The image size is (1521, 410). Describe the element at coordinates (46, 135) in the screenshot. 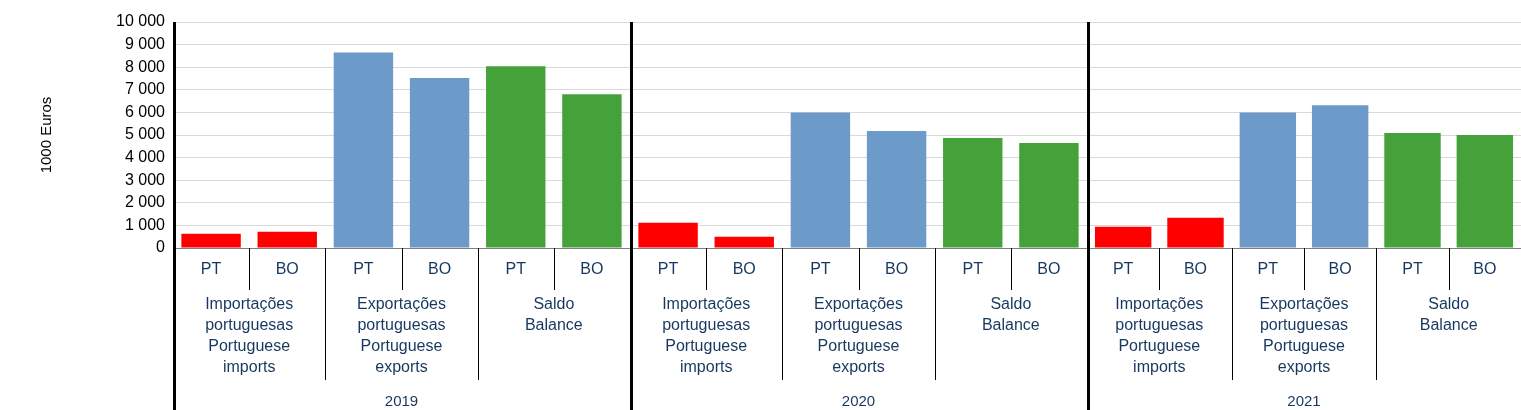

I see `y-axis-title: 1000 Euros` at that location.